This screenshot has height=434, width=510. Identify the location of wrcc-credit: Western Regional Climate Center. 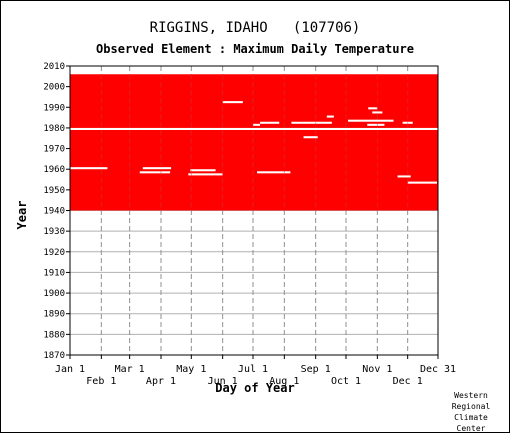
(471, 412).